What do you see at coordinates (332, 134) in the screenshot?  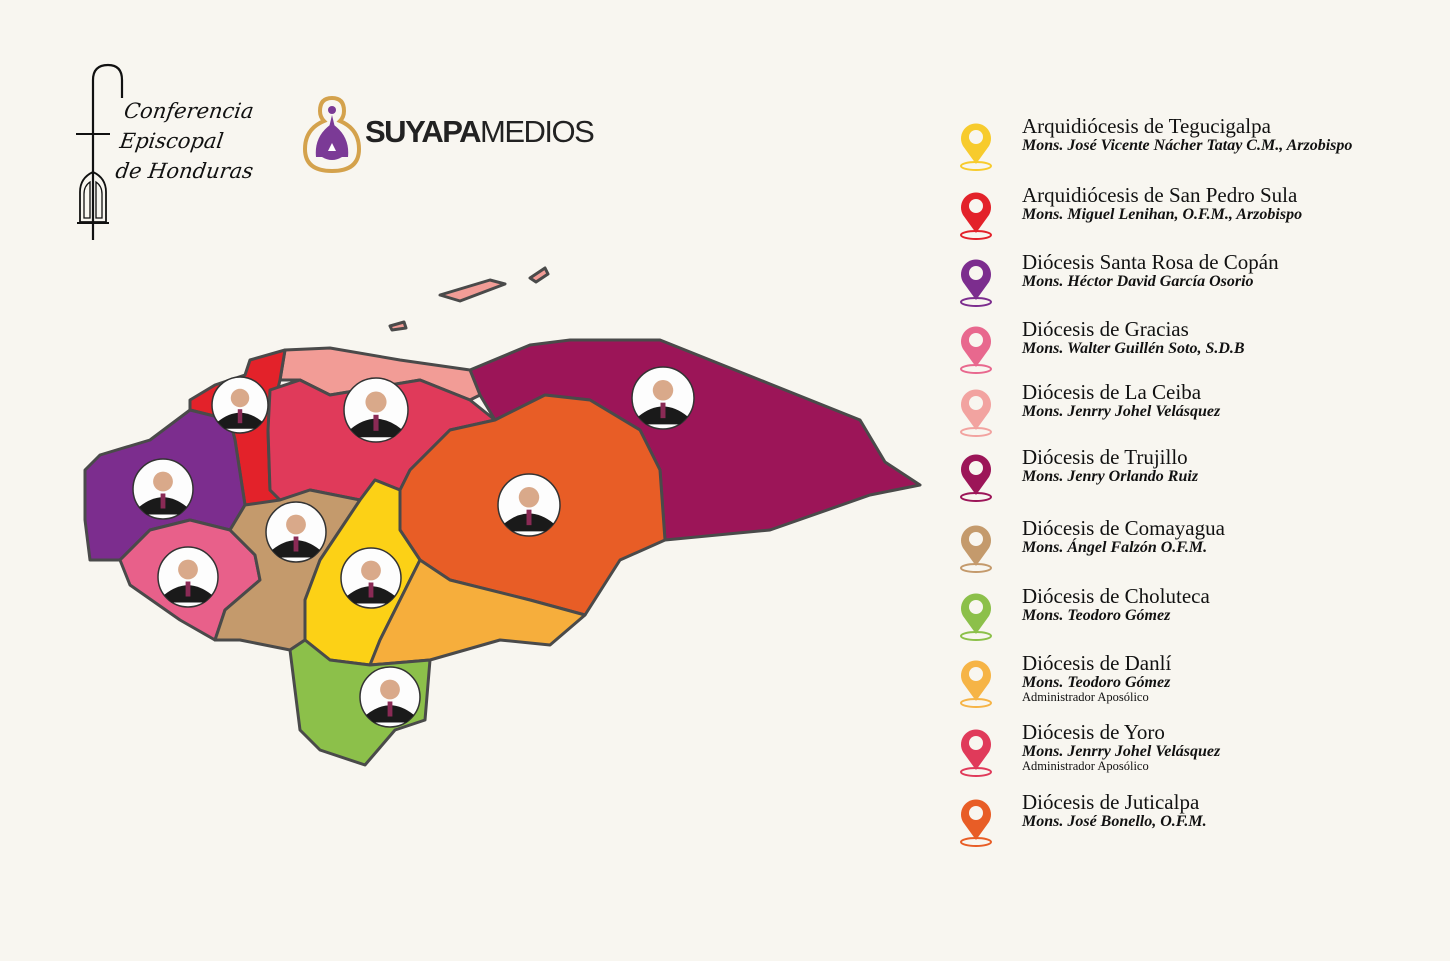 I see `suyapa-virgin-icon` at bounding box center [332, 134].